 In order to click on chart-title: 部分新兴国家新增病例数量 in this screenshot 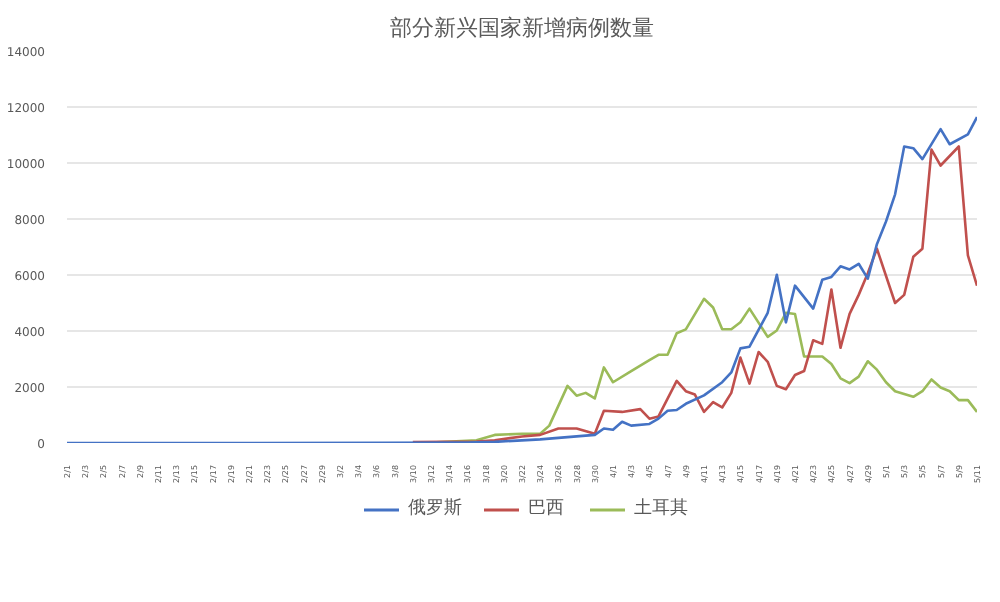, I will do `click(522, 28)`.